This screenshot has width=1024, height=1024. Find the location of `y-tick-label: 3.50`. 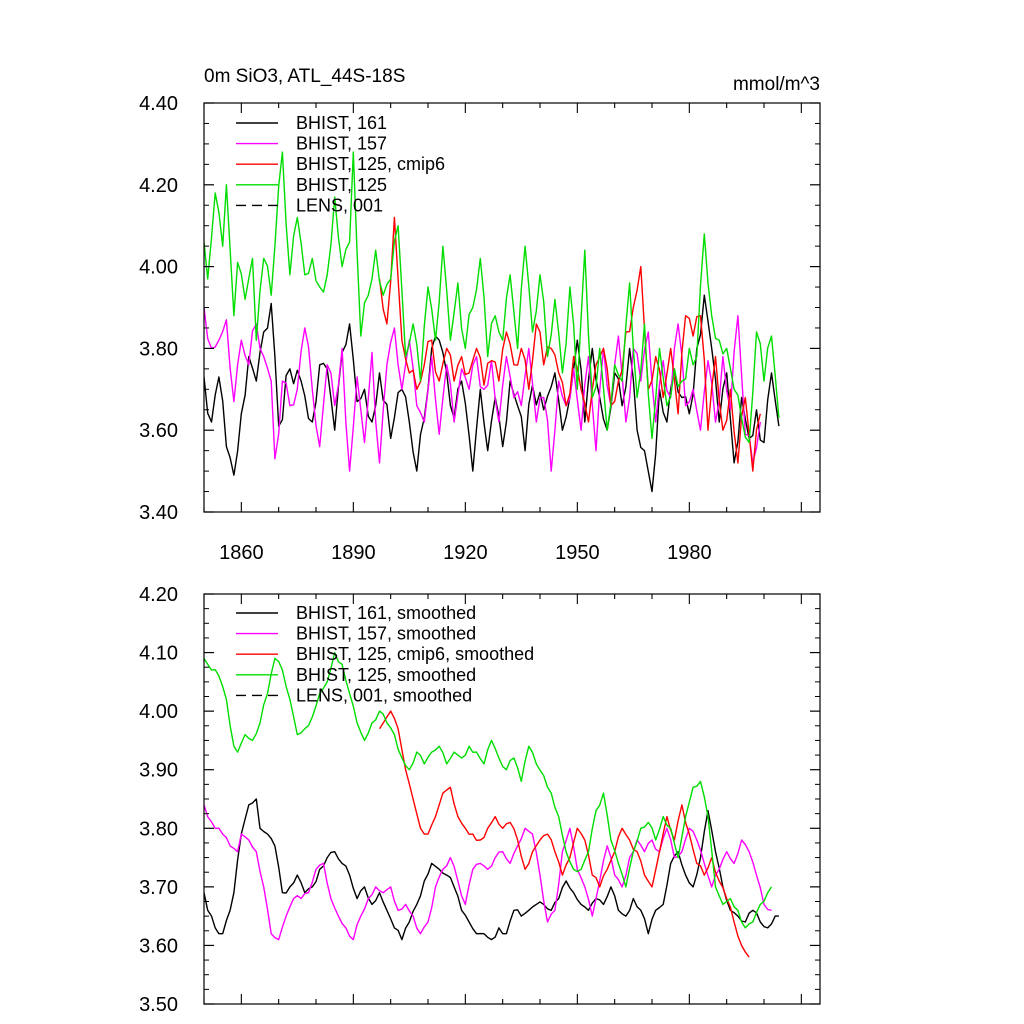

y-tick-label: 3.50 is located at coordinates (158, 1005).